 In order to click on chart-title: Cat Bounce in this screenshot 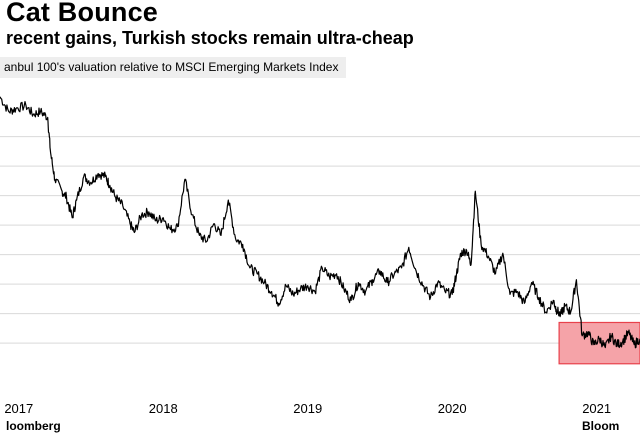, I will do `click(82, 13)`.